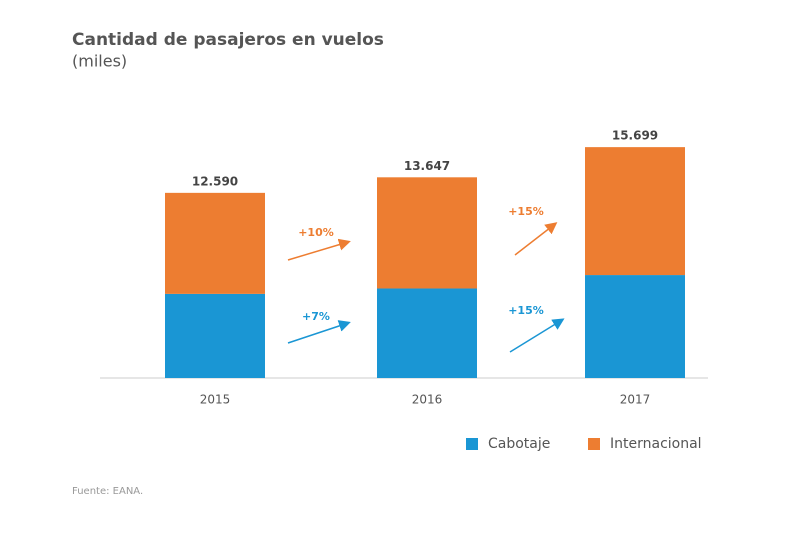  I want to click on chart-subtitle: (miles), so click(99, 61).